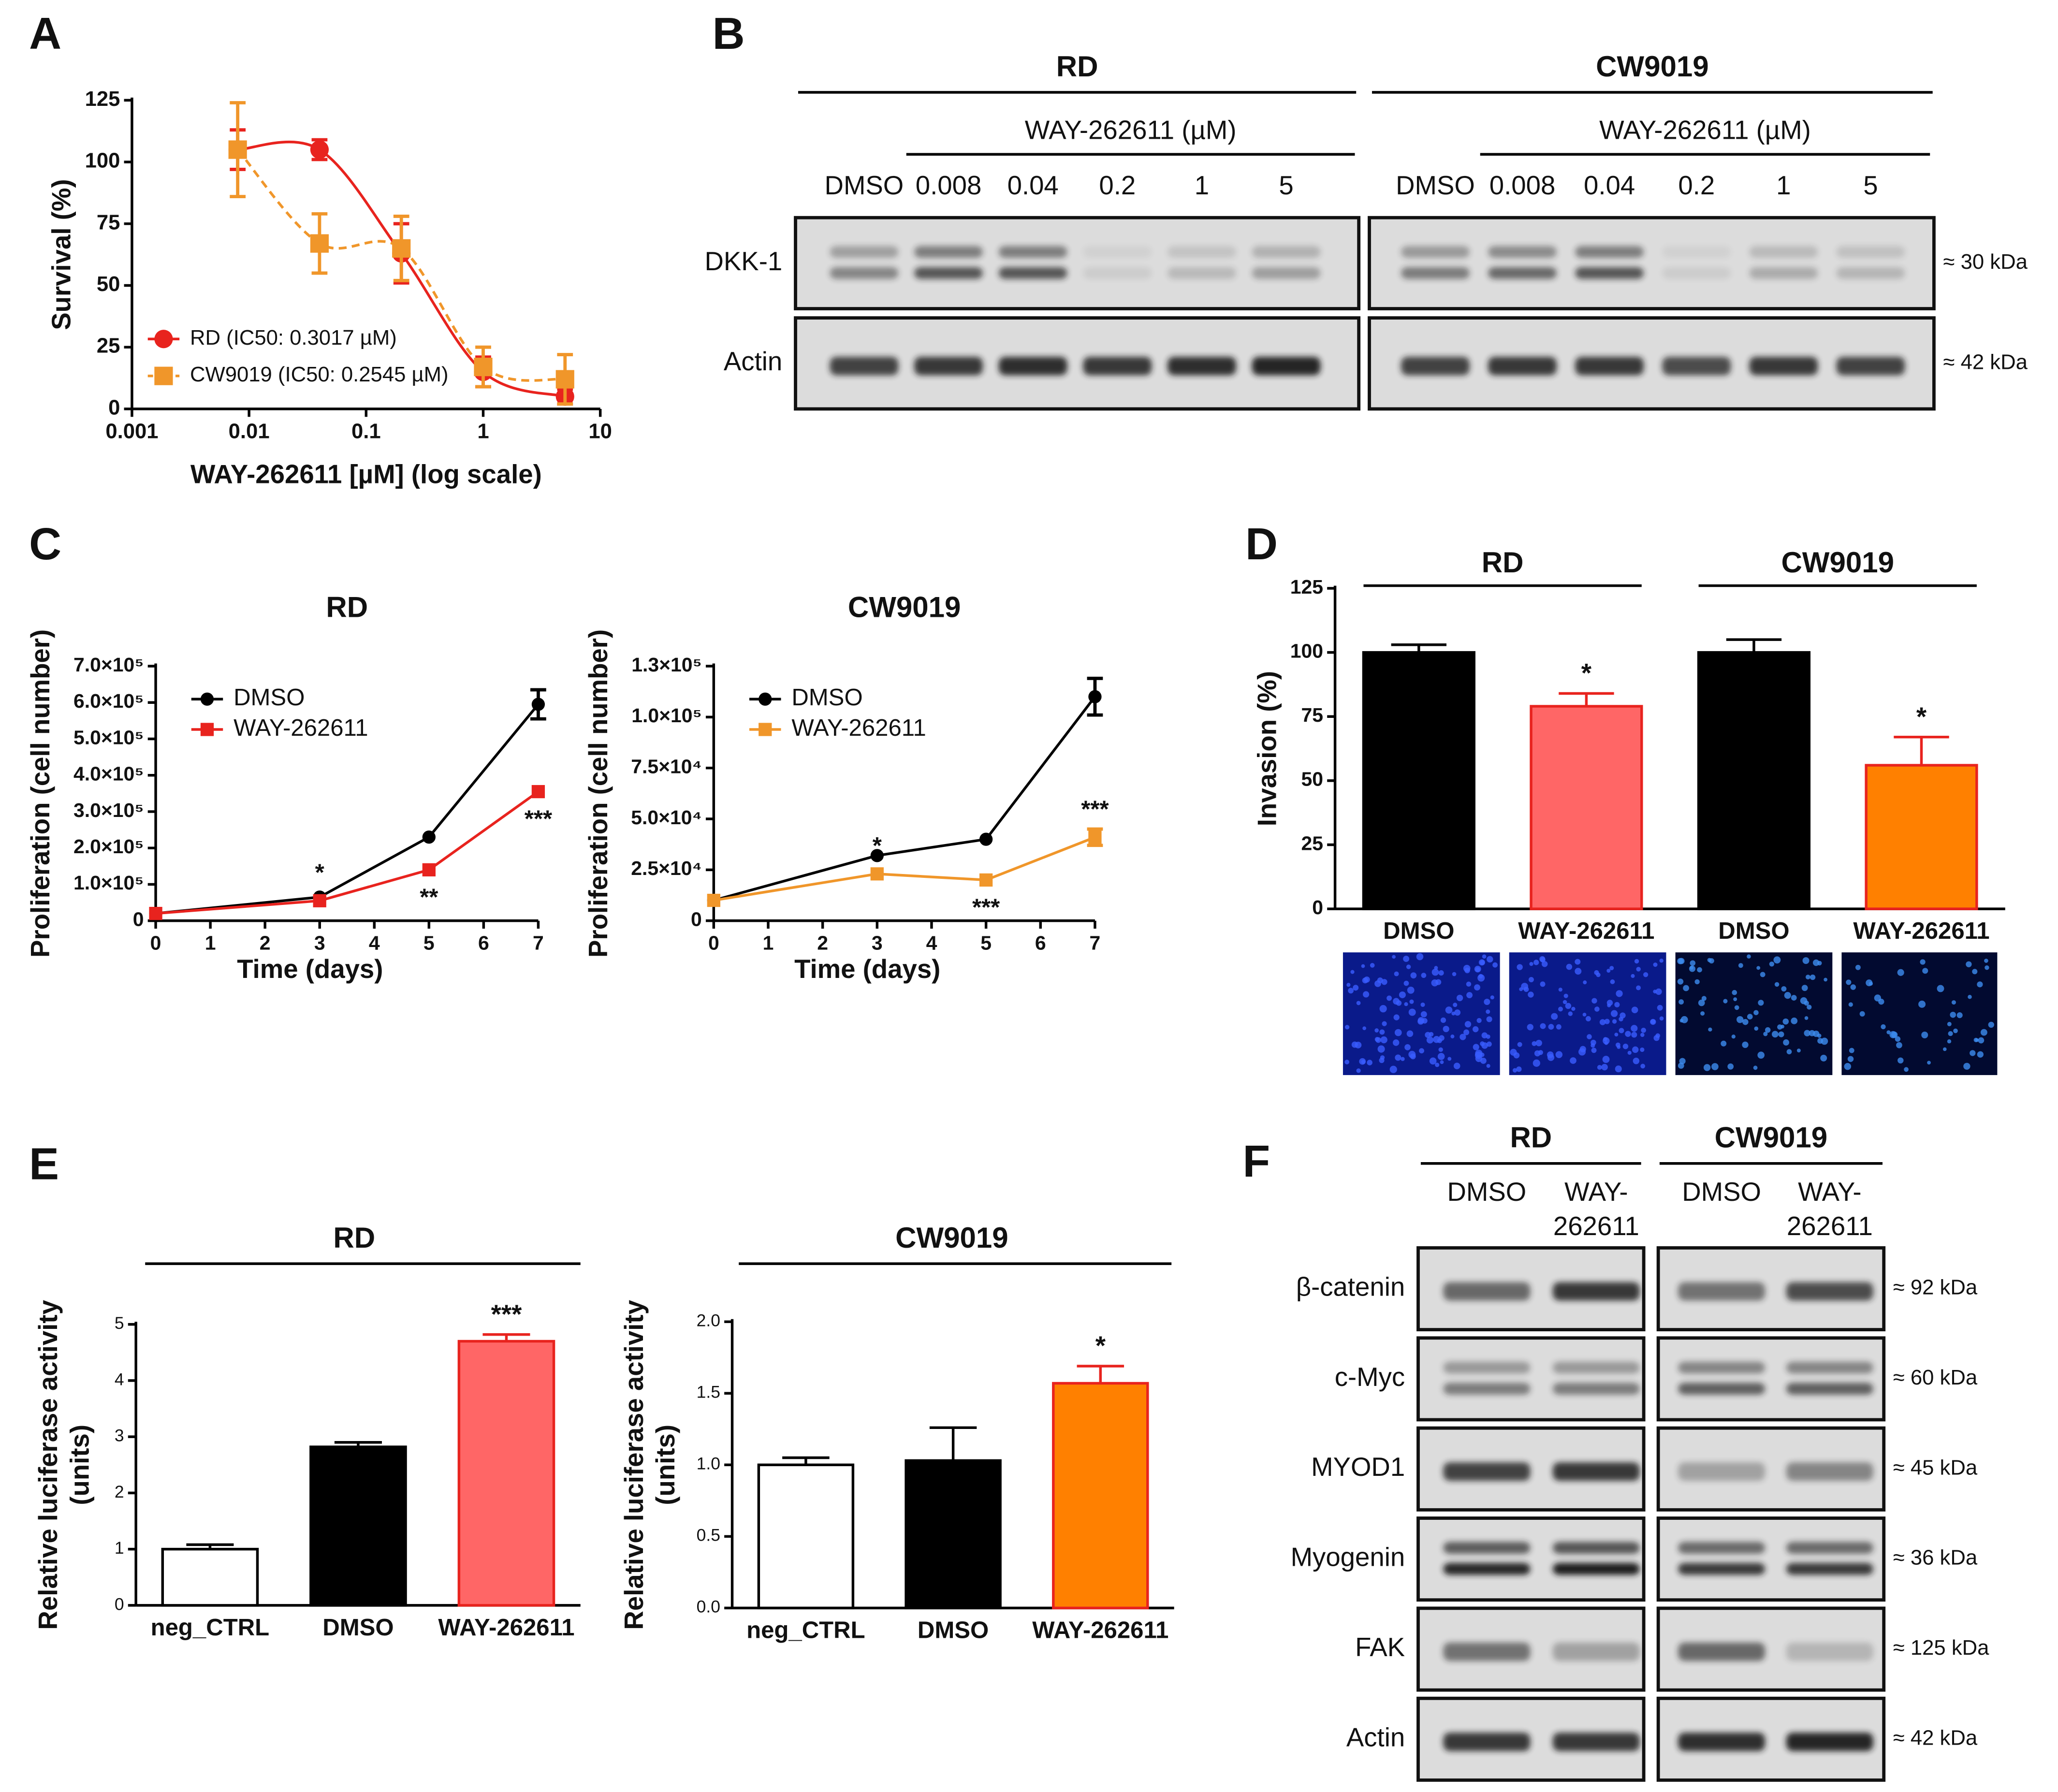  What do you see at coordinates (102, 161) in the screenshot?
I see `y-tick-label: 100` at bounding box center [102, 161].